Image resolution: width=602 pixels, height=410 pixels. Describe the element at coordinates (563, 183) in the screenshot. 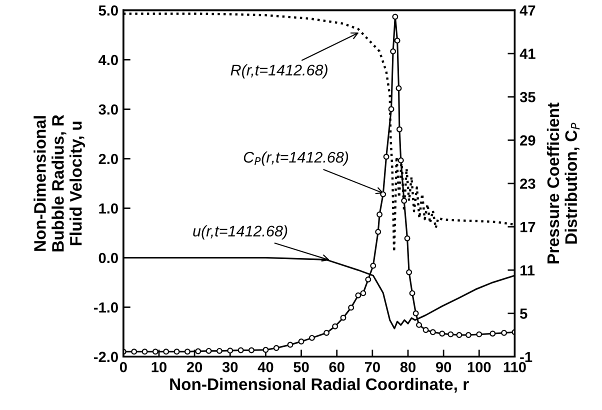

I see `y2-axis-title: Pressure Coefficient Distribution, C$_{P}$` at that location.